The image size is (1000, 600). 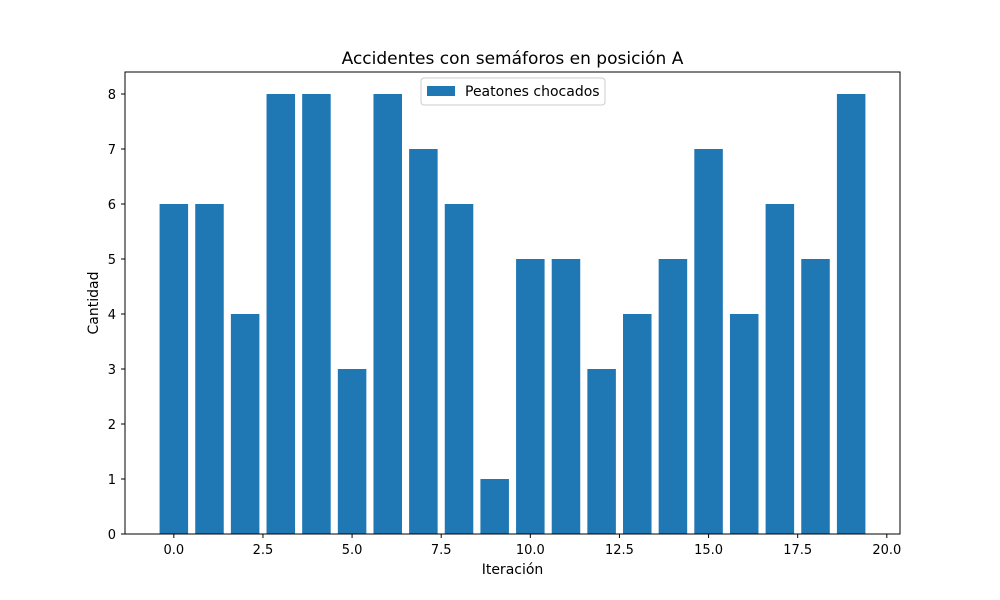 What do you see at coordinates (112, 260) in the screenshot?
I see `y-tick-label: 5` at bounding box center [112, 260].